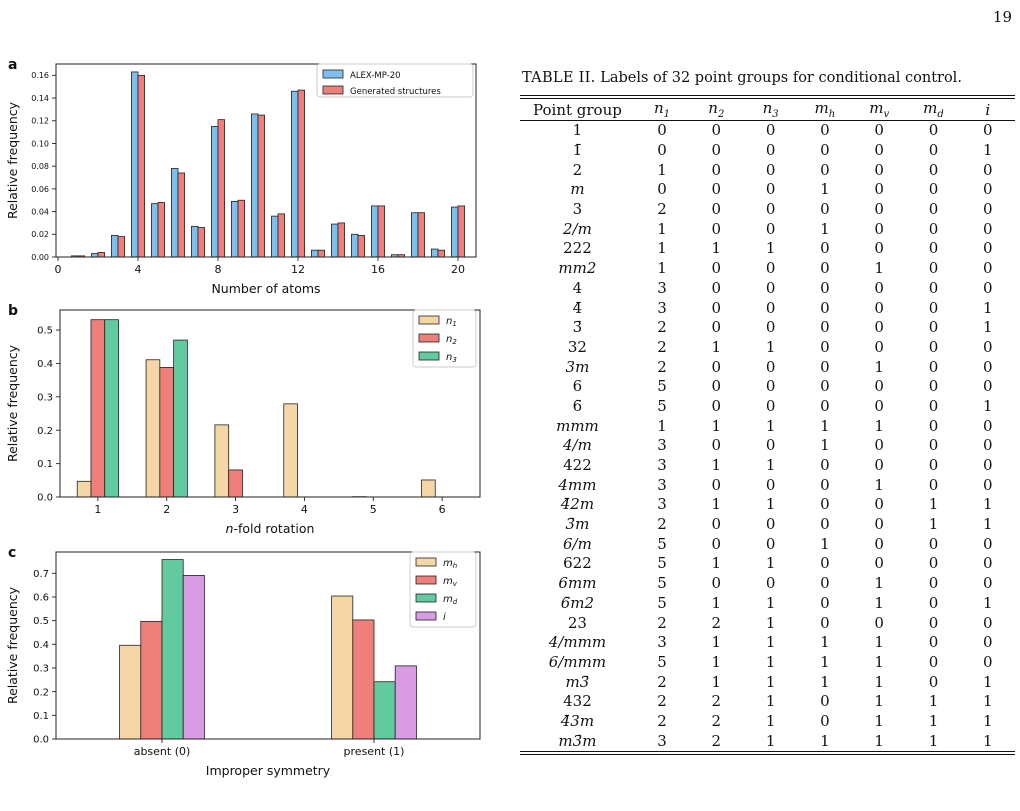 The image size is (1020, 811). Describe the element at coordinates (767, 170) in the screenshot. I see `table-row: 2 1 0 0 0 0 0 0` at that location.